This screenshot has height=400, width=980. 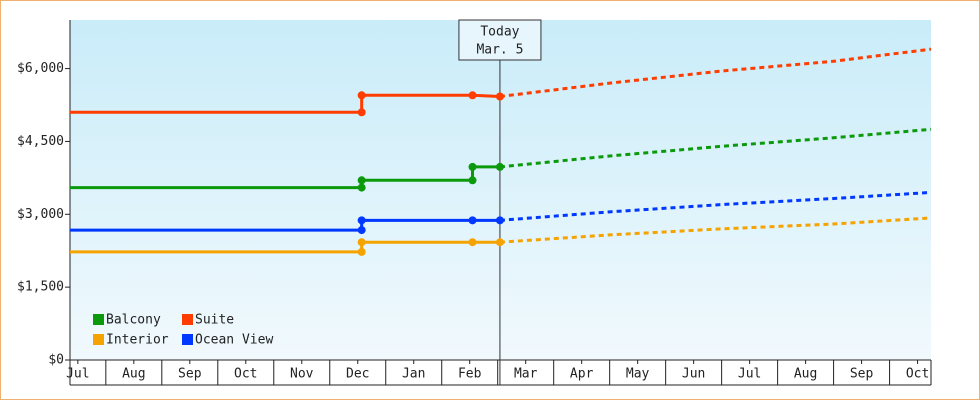 What do you see at coordinates (40, 214) in the screenshot?
I see `y-tick-label: $3,000` at bounding box center [40, 214].